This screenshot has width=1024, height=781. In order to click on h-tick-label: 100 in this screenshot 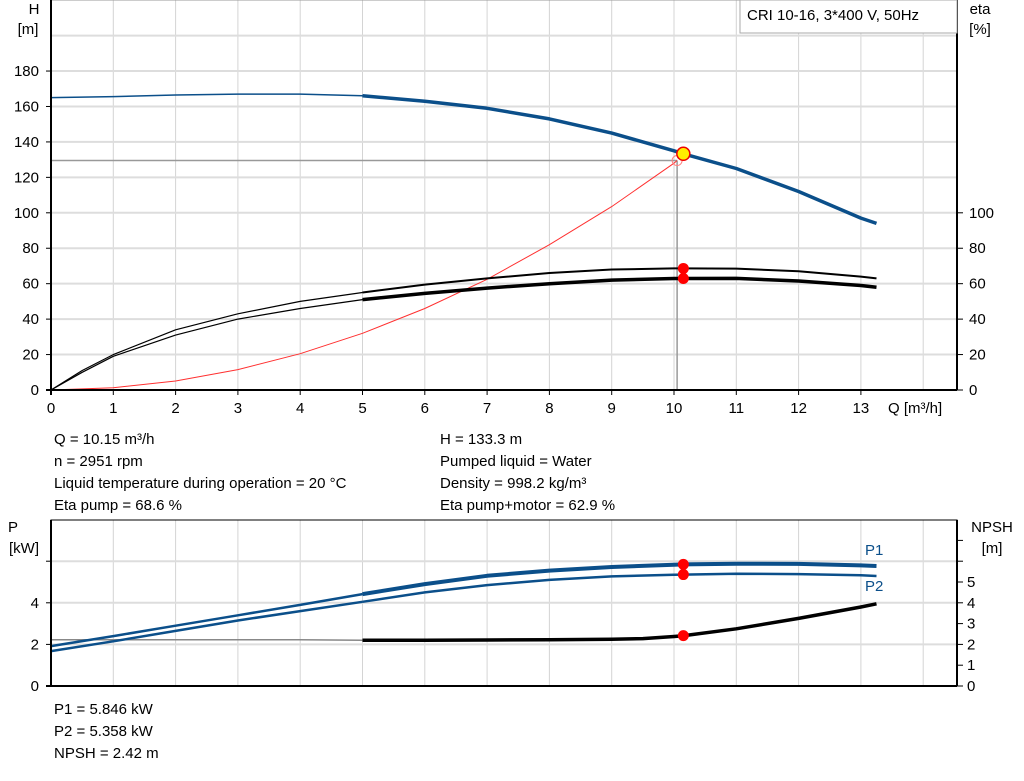, I will do `click(26, 213)`.